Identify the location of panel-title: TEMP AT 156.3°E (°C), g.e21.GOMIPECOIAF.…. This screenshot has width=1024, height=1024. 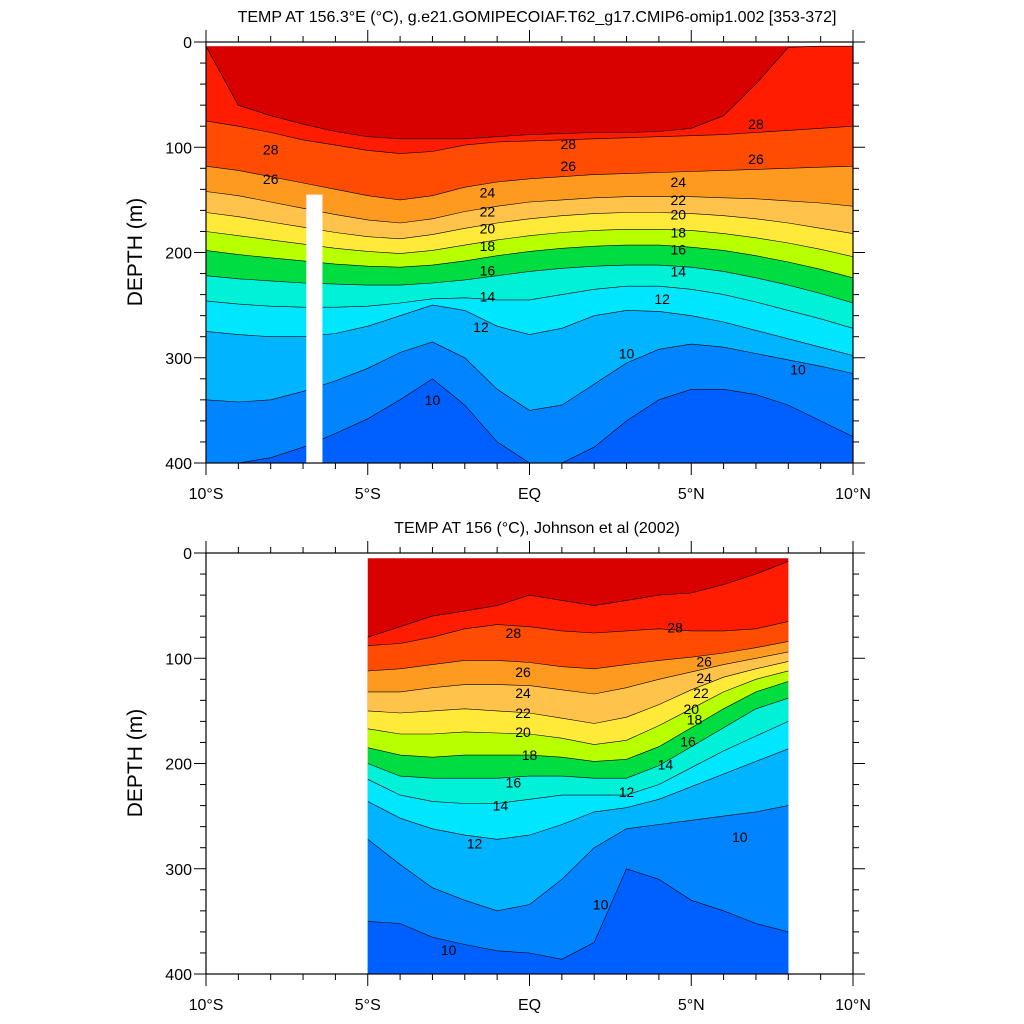
(537, 17).